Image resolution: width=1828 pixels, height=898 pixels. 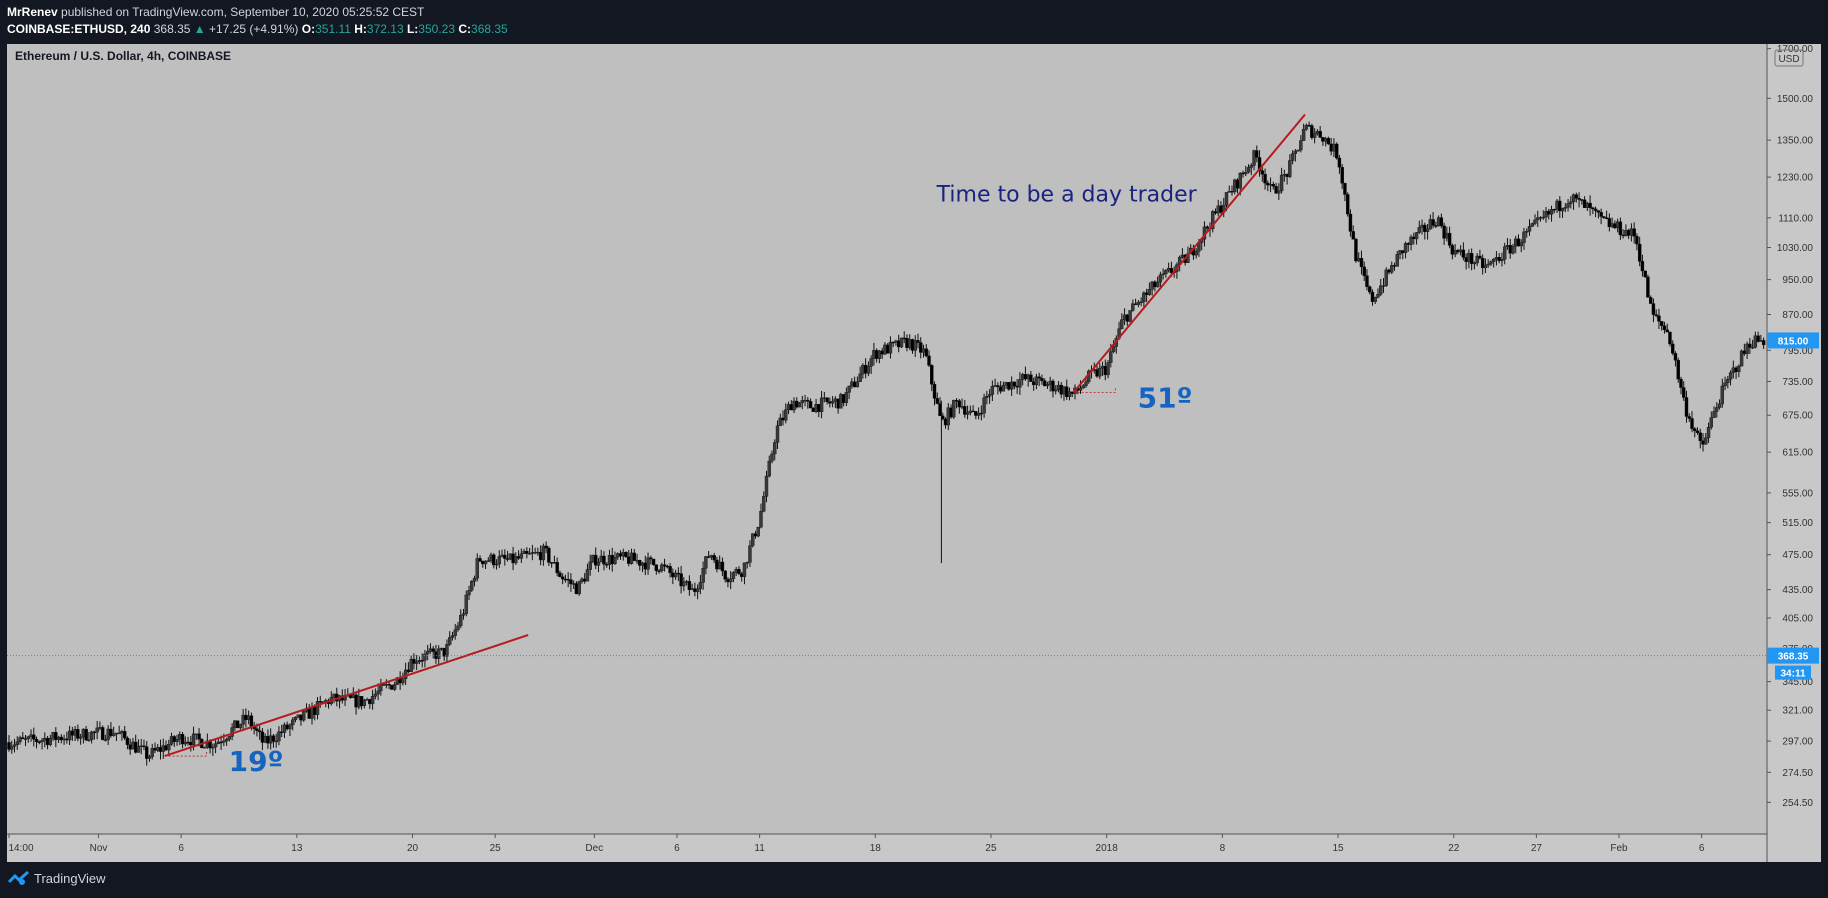 I want to click on x-tick-label: 22, so click(x=1454, y=848).